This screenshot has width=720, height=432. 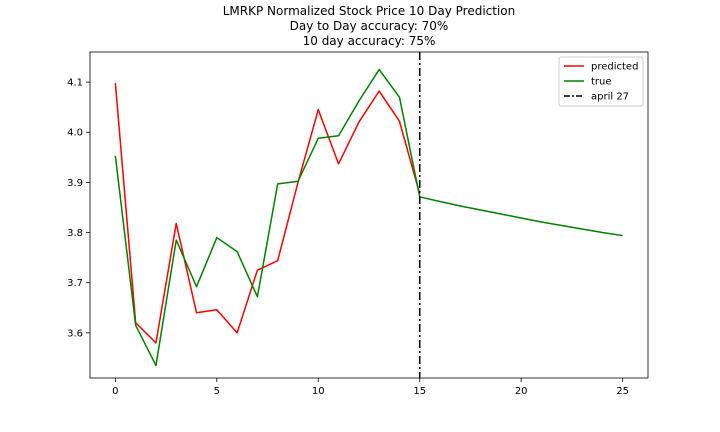 What do you see at coordinates (369, 41) in the screenshot?
I see `chart-subtitle-10day-accuracy: 10 day accuracy: 75%` at bounding box center [369, 41].